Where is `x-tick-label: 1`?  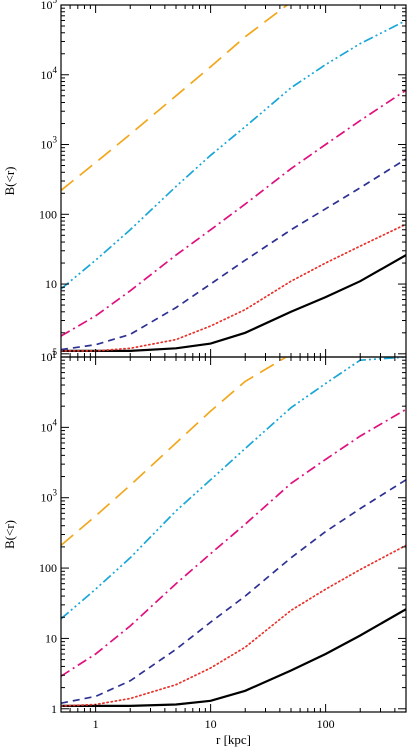
x-tick-label: 1 is located at coordinates (96, 724).